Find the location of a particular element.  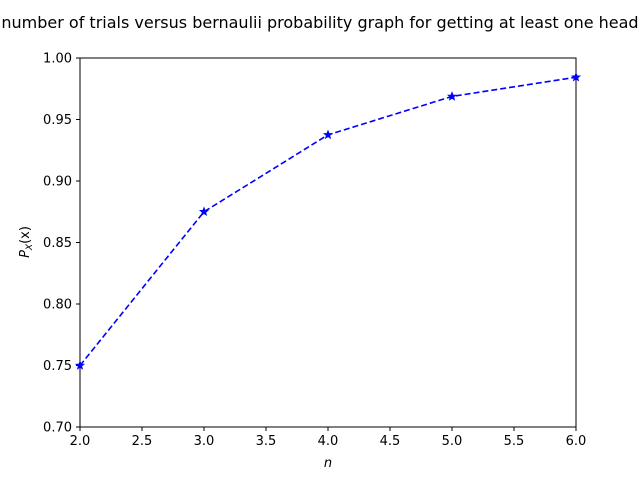

y-axis-label: PX(x) is located at coordinates (26, 242).